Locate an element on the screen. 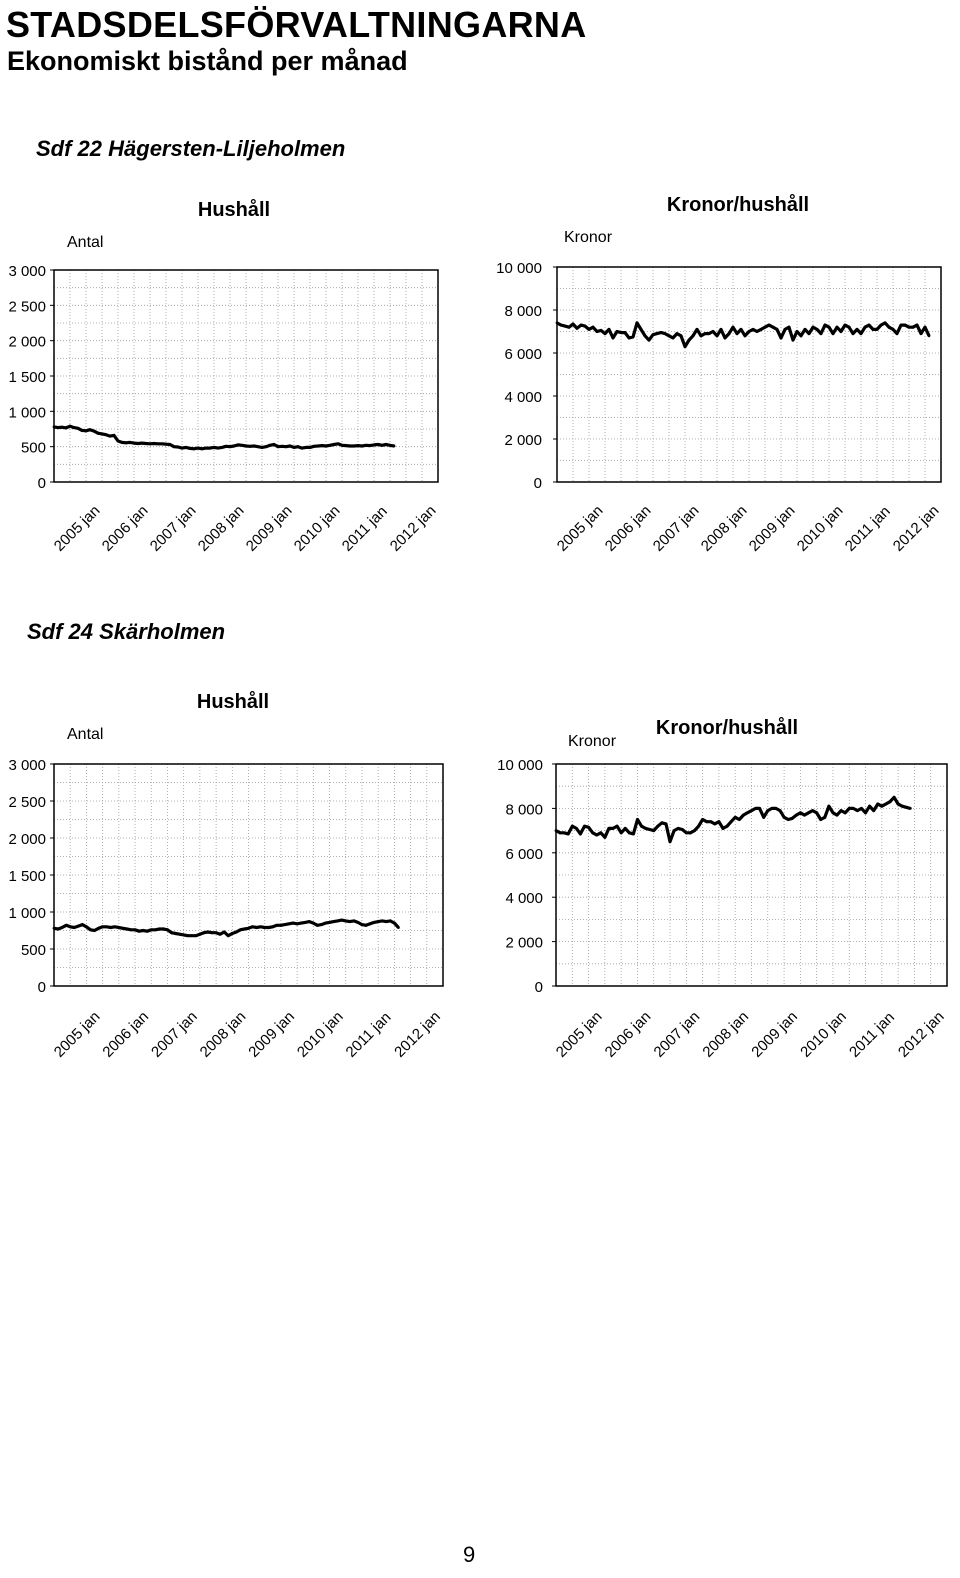  y-axis-label: Antal is located at coordinates (85, 242).